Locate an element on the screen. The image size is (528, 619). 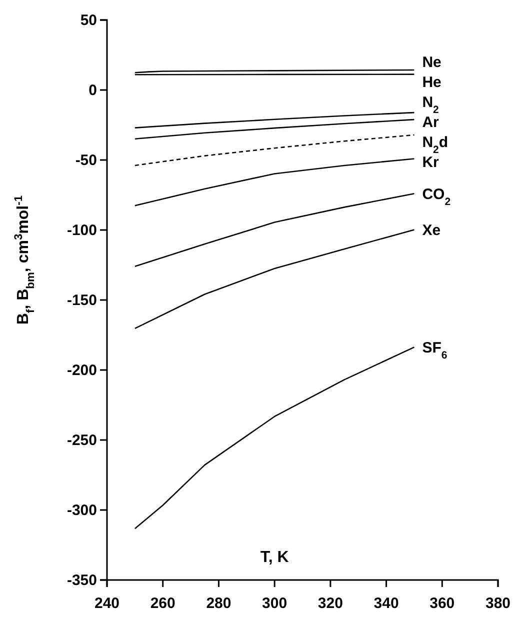
y-tick-label: -100 is located at coordinates (81, 230).